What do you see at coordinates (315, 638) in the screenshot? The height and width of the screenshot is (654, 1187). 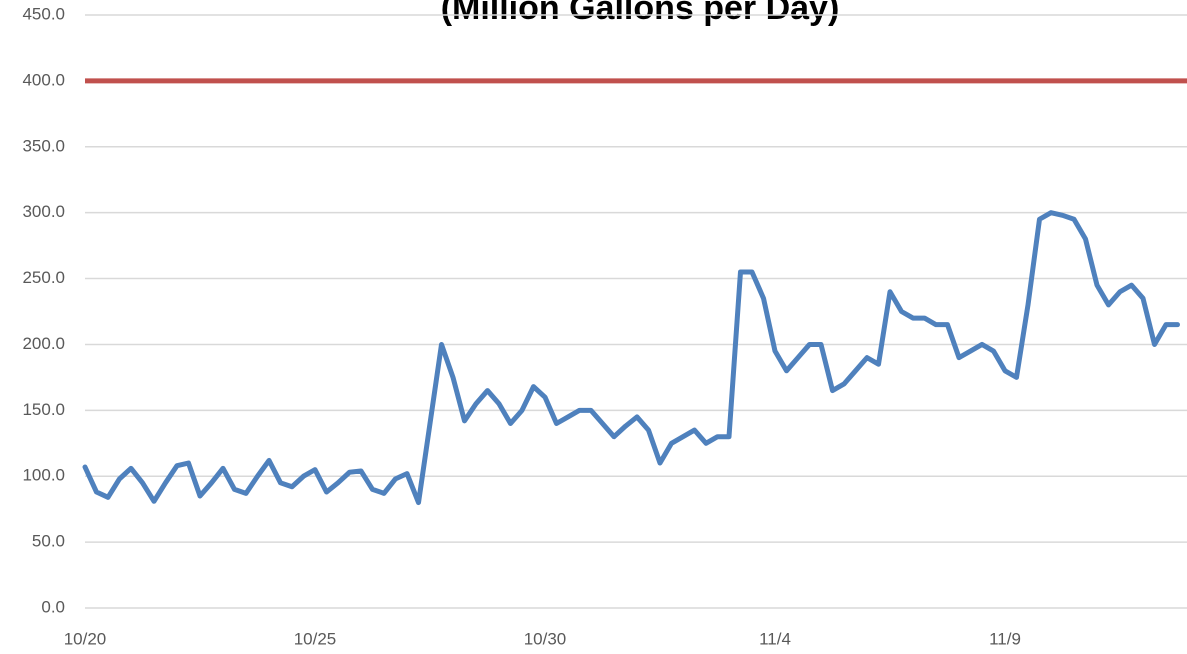 I see `x-tick-label: 10/25` at bounding box center [315, 638].